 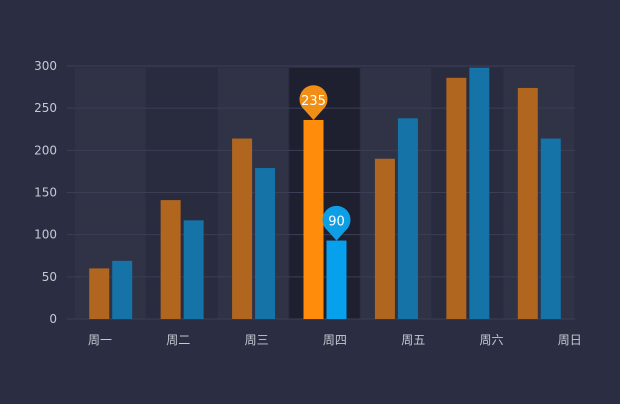 What do you see at coordinates (325, 163) in the screenshot?
I see `value-markers: 235 90` at bounding box center [325, 163].